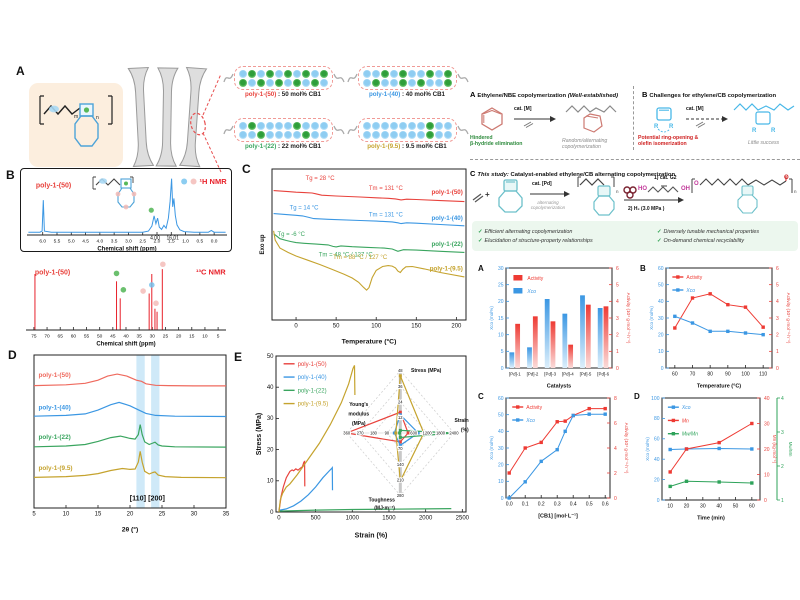  I want to click on svg-text: Tg = 28 °C, so click(321, 179).